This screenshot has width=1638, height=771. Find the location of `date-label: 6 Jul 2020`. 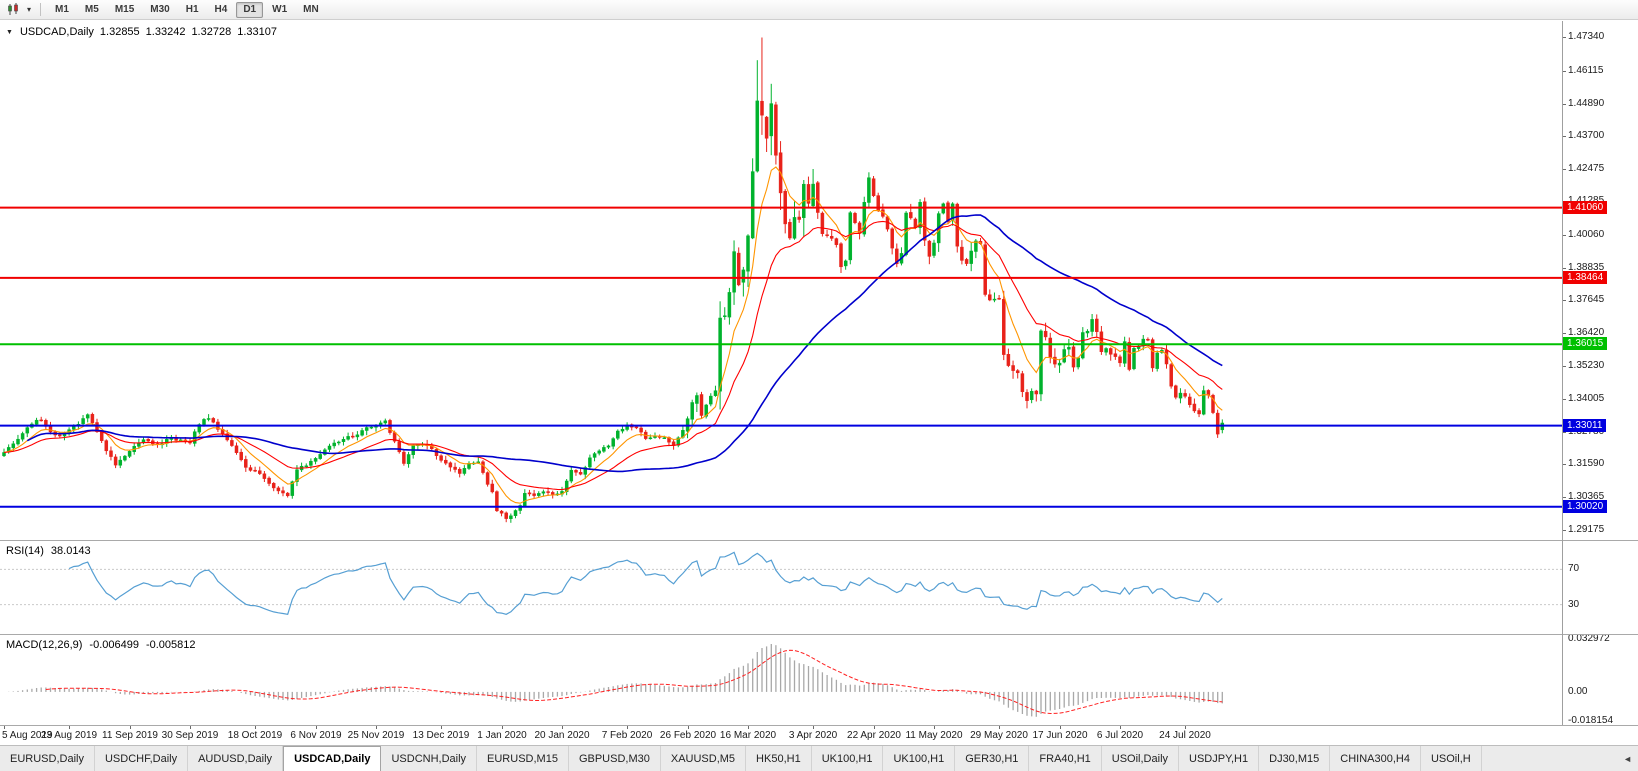

date-label: 6 Jul 2020 is located at coordinates (1120, 735).